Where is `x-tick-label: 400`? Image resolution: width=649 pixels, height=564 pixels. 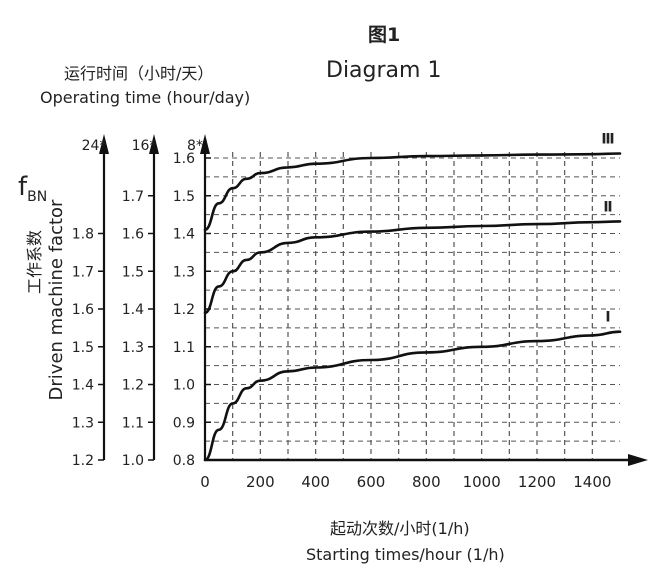
x-tick-label: 400 is located at coordinates (315, 482).